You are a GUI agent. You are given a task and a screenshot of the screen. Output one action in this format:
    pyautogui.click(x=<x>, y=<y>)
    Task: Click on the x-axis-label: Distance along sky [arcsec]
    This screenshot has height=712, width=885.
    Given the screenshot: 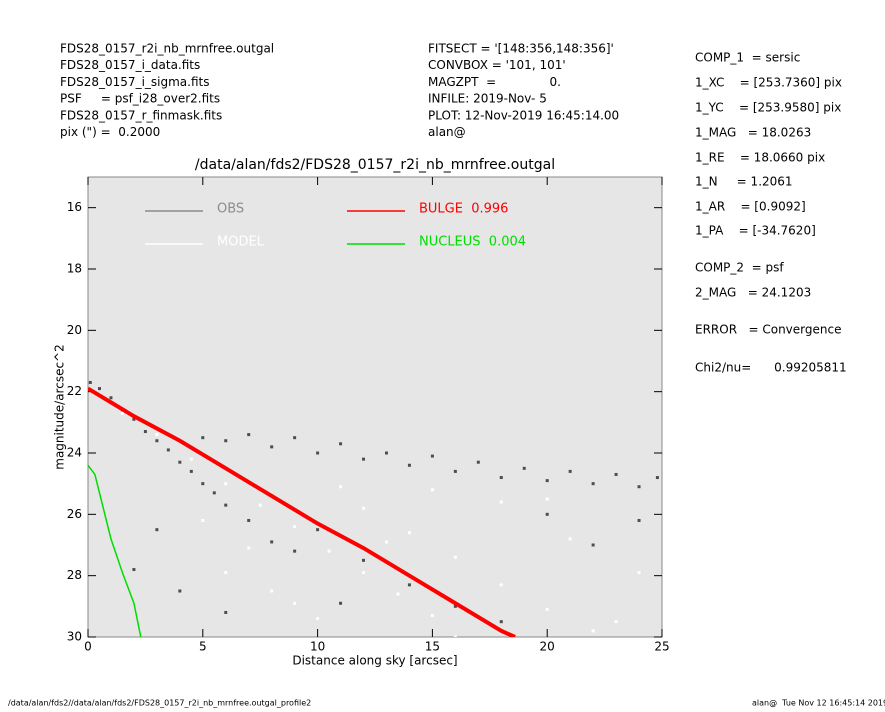 What is the action you would take?
    pyautogui.click(x=374, y=661)
    